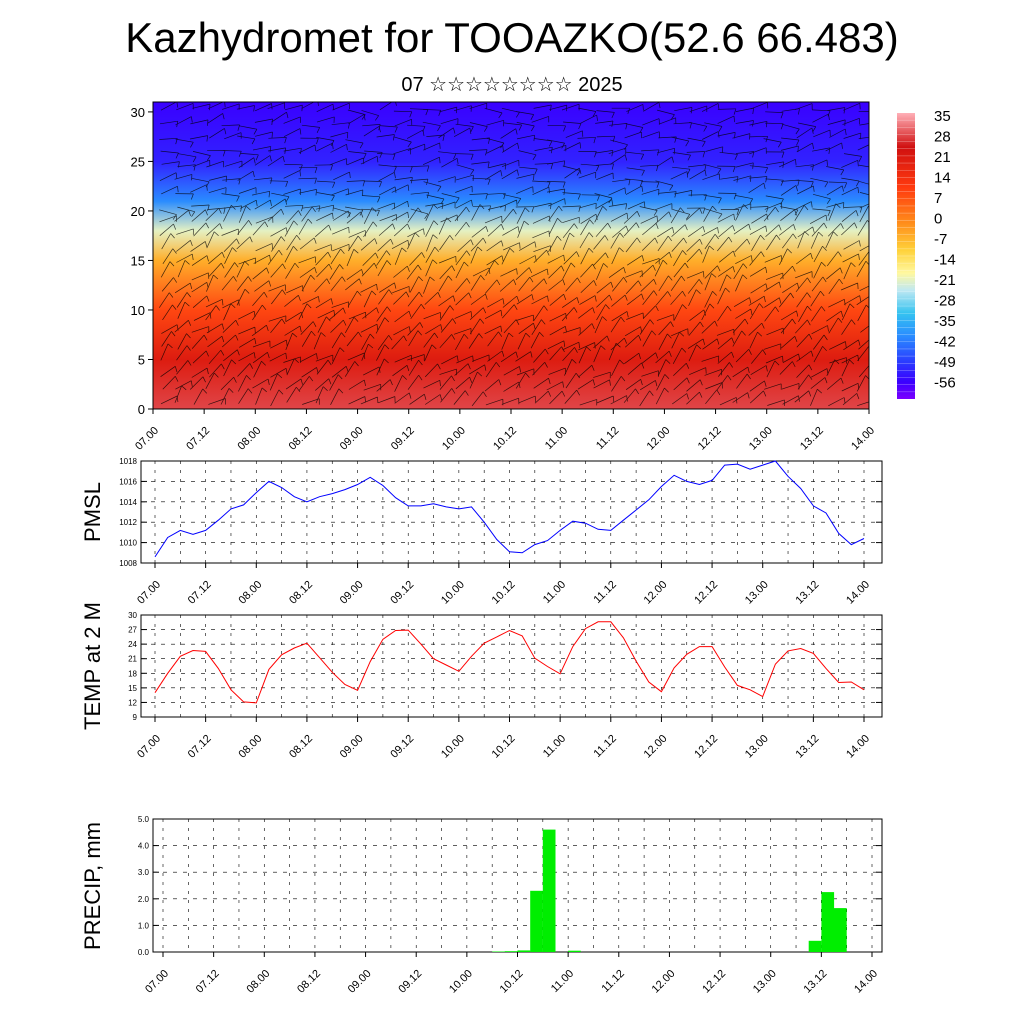 Image resolution: width=1024 pixels, height=1024 pixels. Describe the element at coordinates (945, 342) in the screenshot. I see `colorbar-label: -42` at that location.